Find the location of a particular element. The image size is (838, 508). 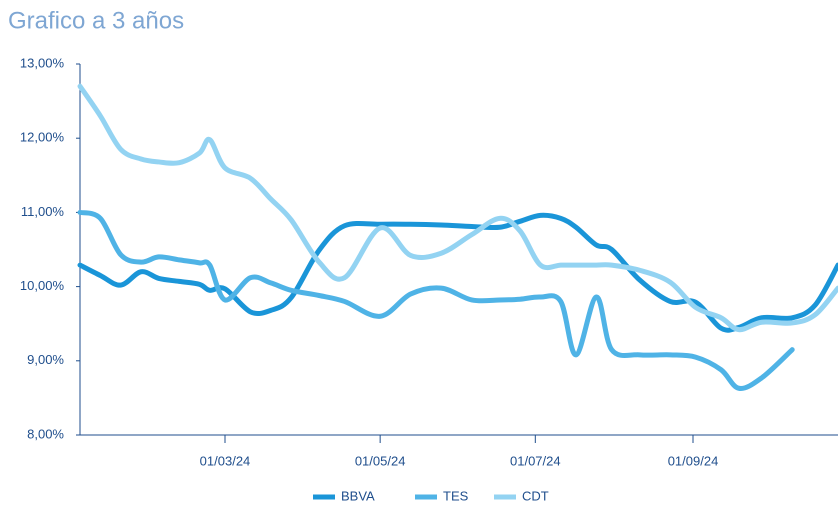

x-tick-label: 01/07/24 is located at coordinates (535, 460).